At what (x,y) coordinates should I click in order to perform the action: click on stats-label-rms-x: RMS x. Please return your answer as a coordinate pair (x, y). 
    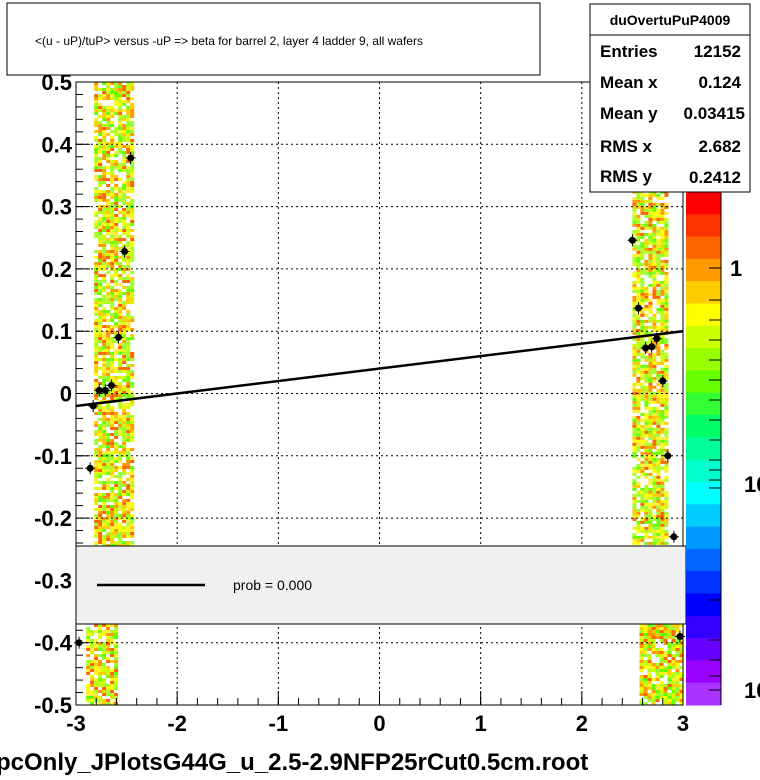
    Looking at the image, I should click on (626, 146).